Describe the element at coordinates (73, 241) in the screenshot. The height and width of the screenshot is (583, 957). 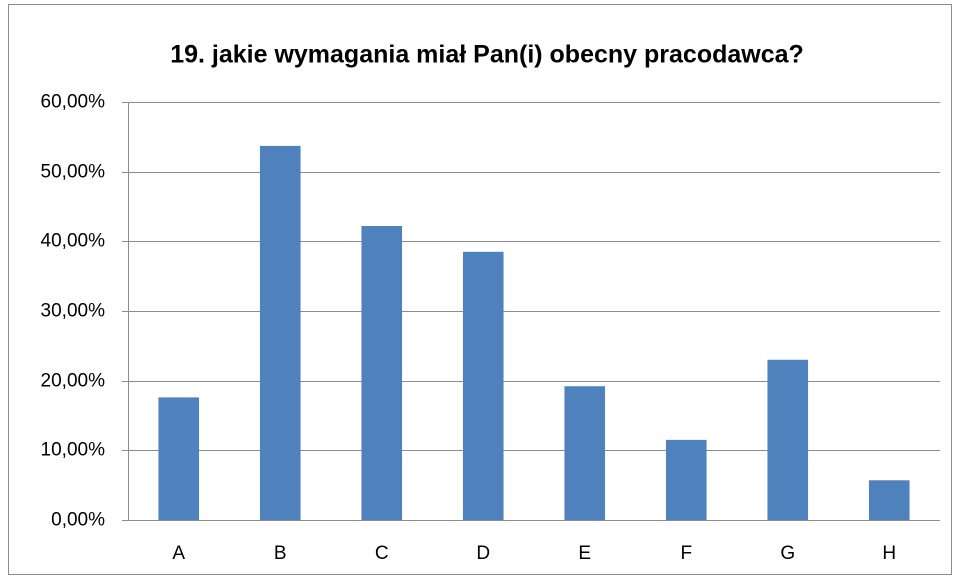
I see `y-tick-label: 40,00%` at that location.